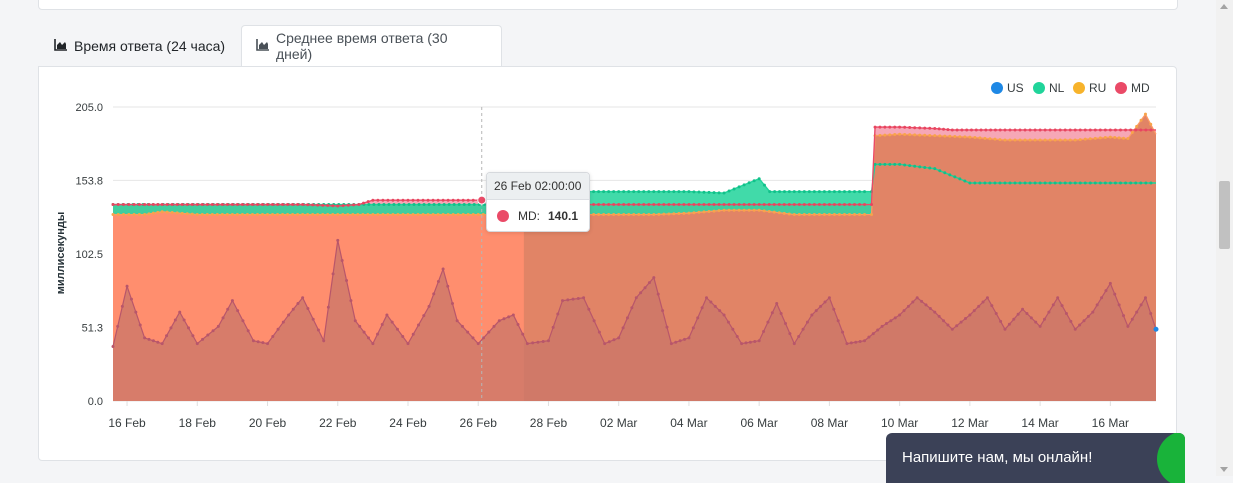 This screenshot has width=1233, height=483. I want to click on tab-label: Среднее время ответа (30 дней), so click(362, 46).